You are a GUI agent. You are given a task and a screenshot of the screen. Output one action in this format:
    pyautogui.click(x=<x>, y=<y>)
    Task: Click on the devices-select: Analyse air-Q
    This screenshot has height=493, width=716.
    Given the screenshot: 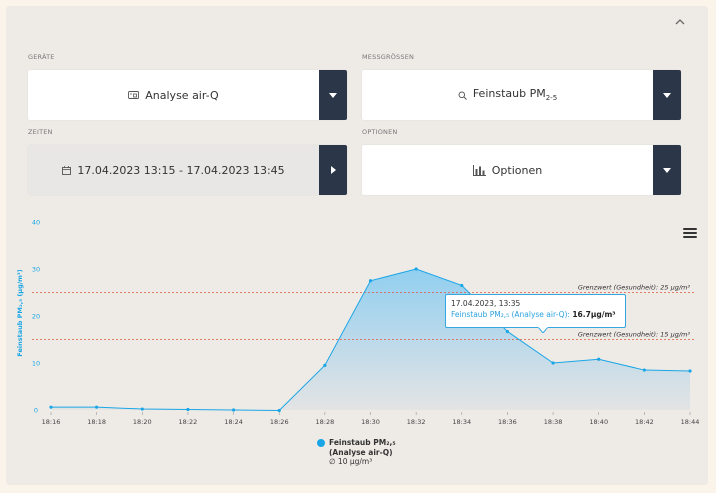 What is the action you would take?
    pyautogui.click(x=187, y=95)
    